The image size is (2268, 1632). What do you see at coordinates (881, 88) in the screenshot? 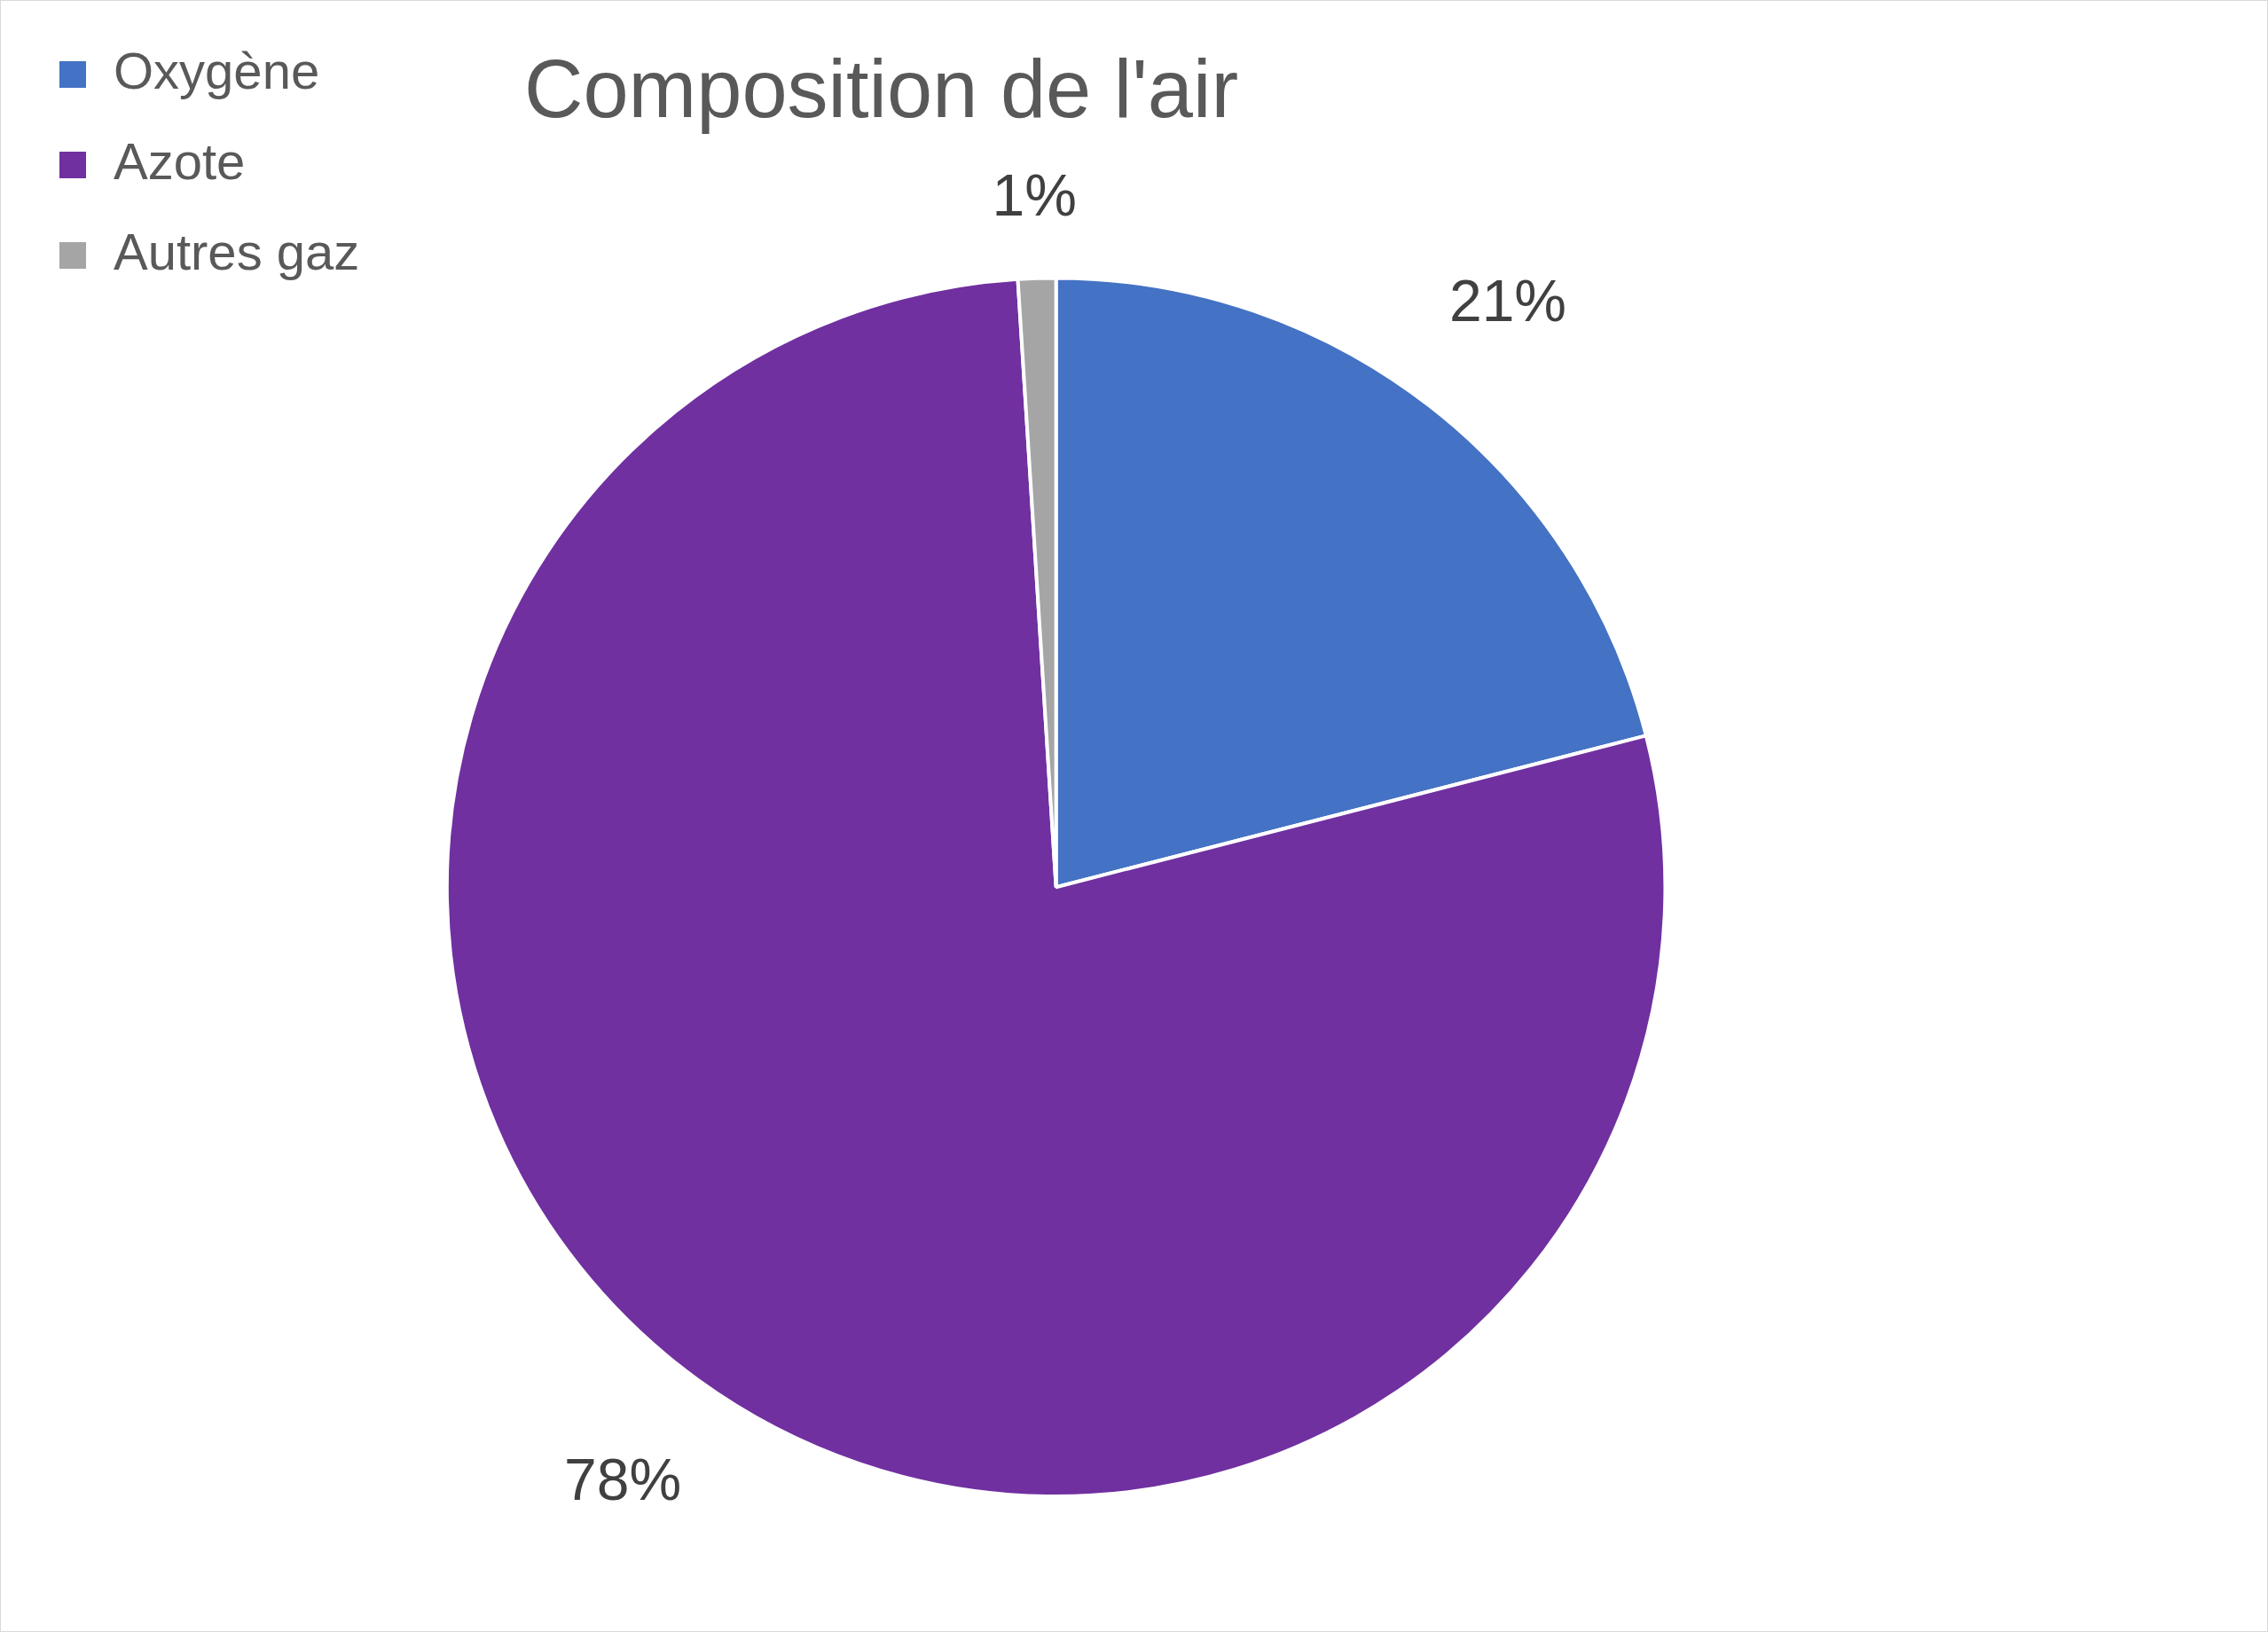
I see `chart-title: Composition de l'air` at bounding box center [881, 88].